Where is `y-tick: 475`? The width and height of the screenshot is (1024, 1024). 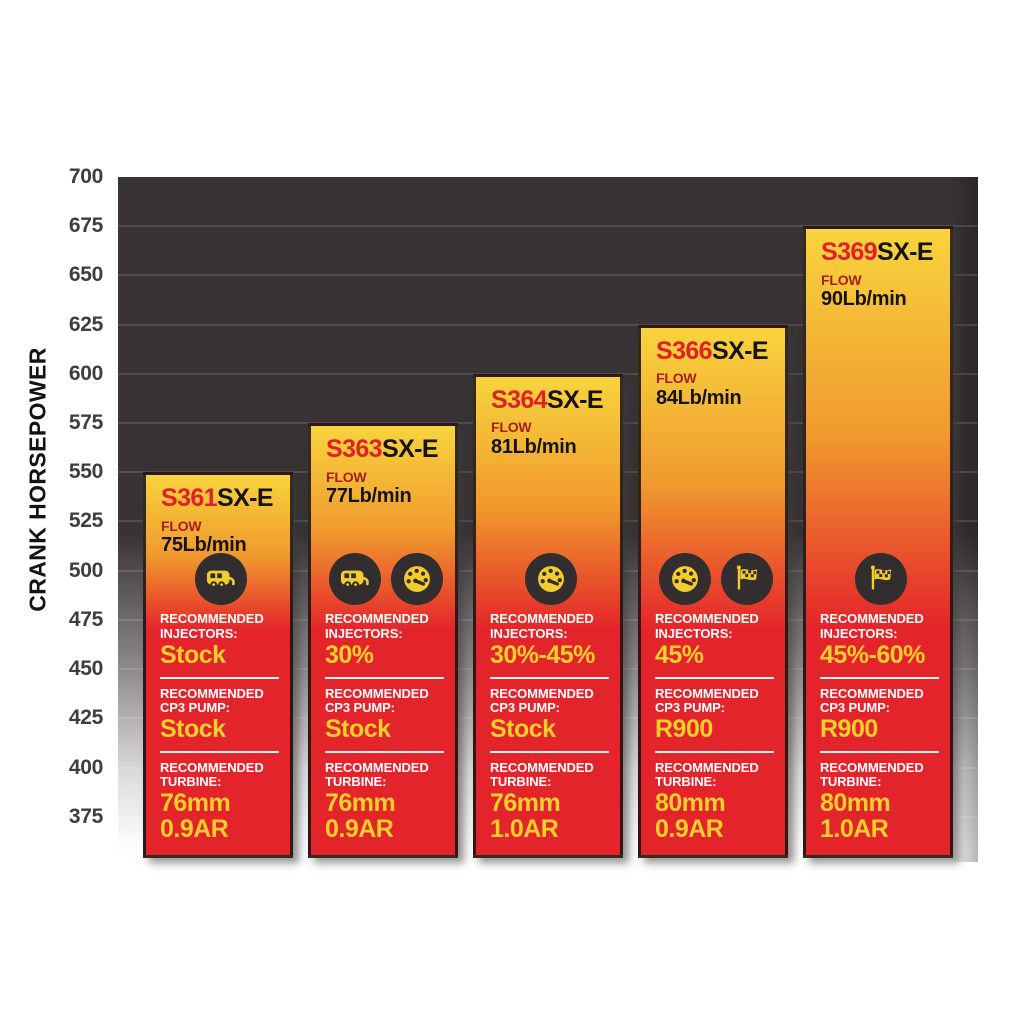
y-tick: 475 is located at coordinates (85, 619).